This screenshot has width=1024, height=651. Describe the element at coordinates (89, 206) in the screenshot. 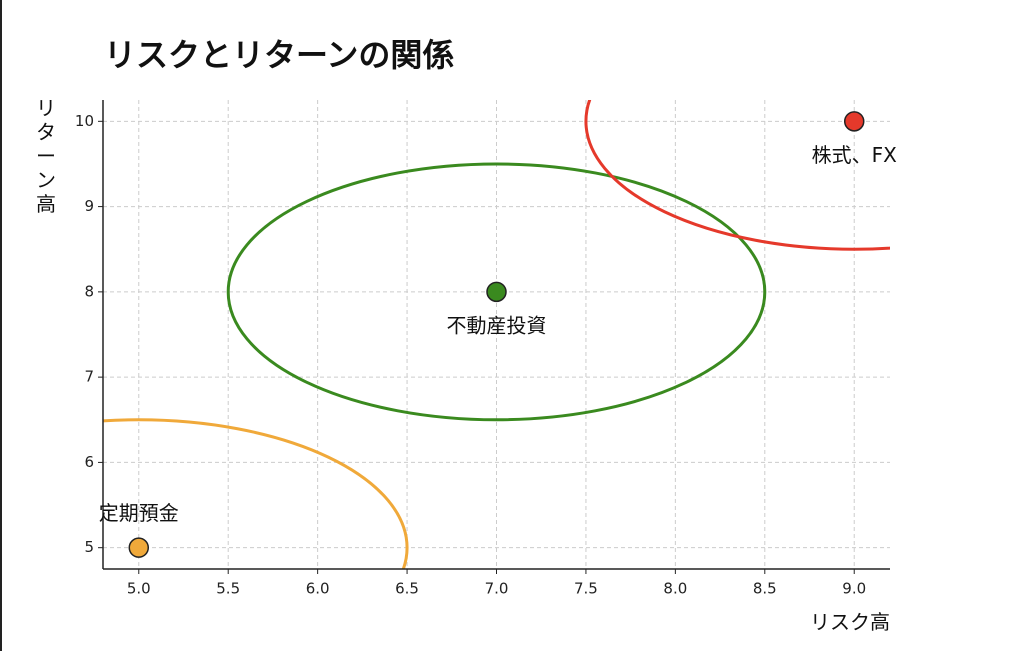

I see `y-tick-label: 9` at that location.